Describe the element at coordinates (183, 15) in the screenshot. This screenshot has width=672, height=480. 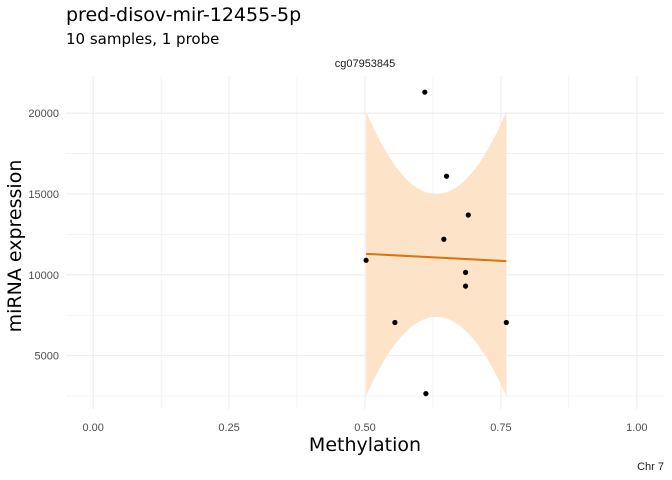
I see `chart-title: pred-disov-mir-12455-5p` at that location.